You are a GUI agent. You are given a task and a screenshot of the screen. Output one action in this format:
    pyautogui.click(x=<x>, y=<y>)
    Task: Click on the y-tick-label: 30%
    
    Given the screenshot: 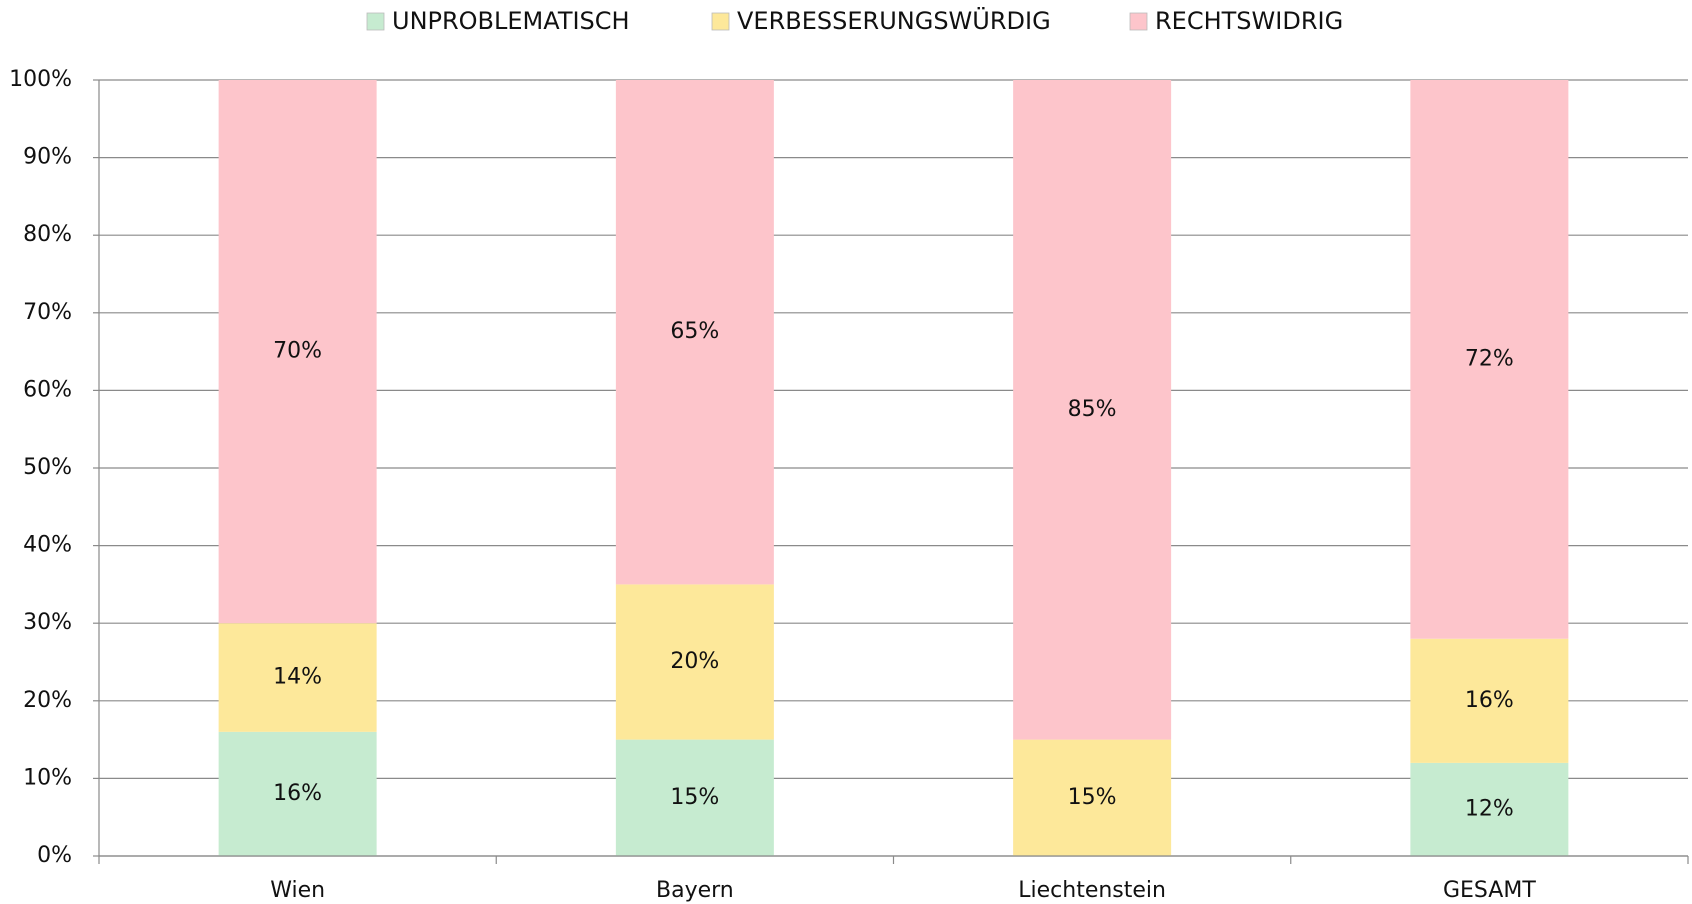 What is the action you would take?
    pyautogui.click(x=47, y=622)
    